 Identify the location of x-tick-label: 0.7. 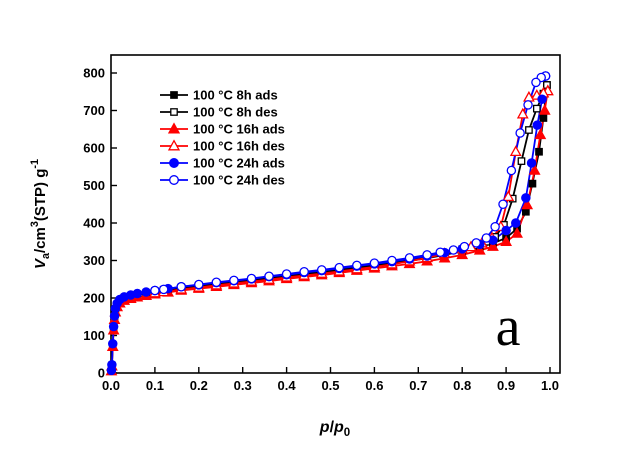
(418, 385).